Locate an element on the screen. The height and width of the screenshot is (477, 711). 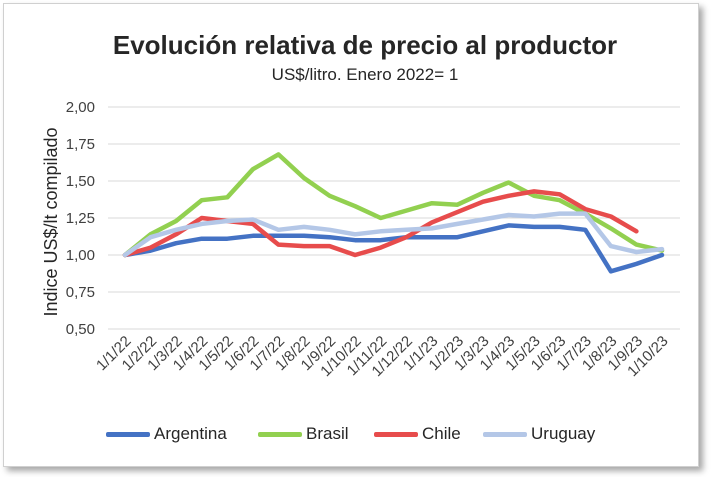
series-line-uruguay is located at coordinates (393, 234).